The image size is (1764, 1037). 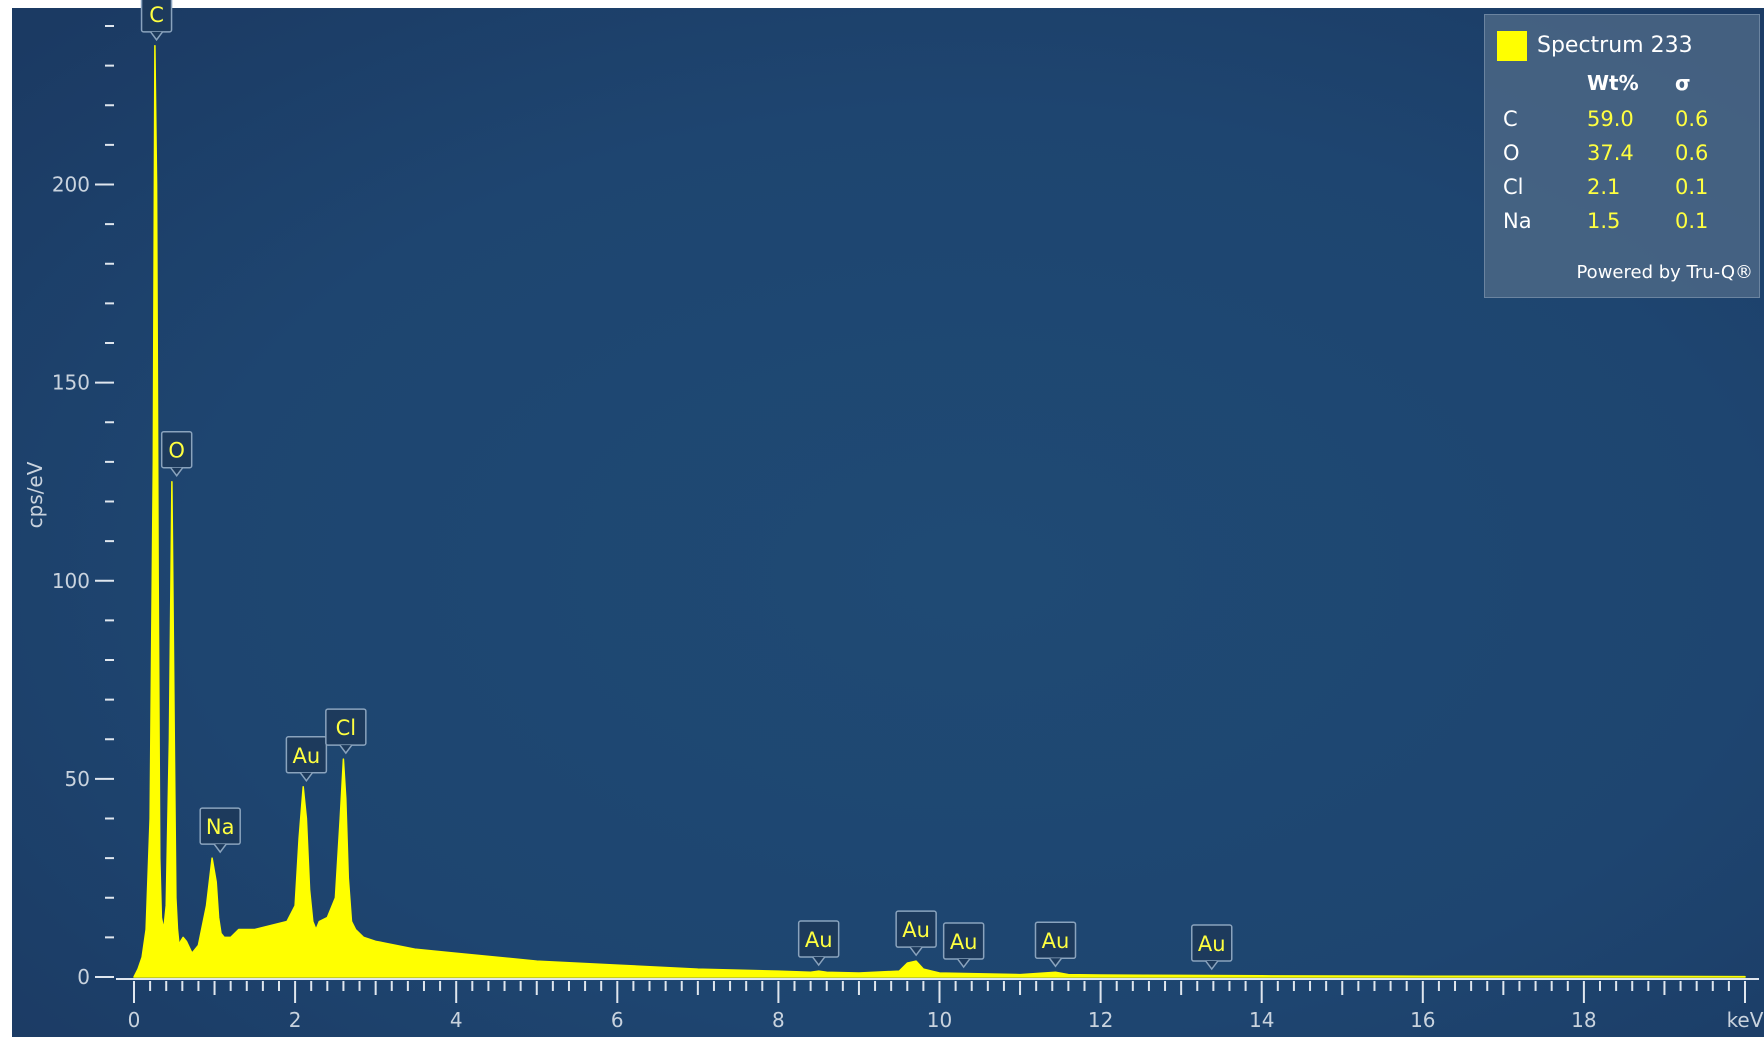 I want to click on peak-label: Cl, so click(x=346, y=731).